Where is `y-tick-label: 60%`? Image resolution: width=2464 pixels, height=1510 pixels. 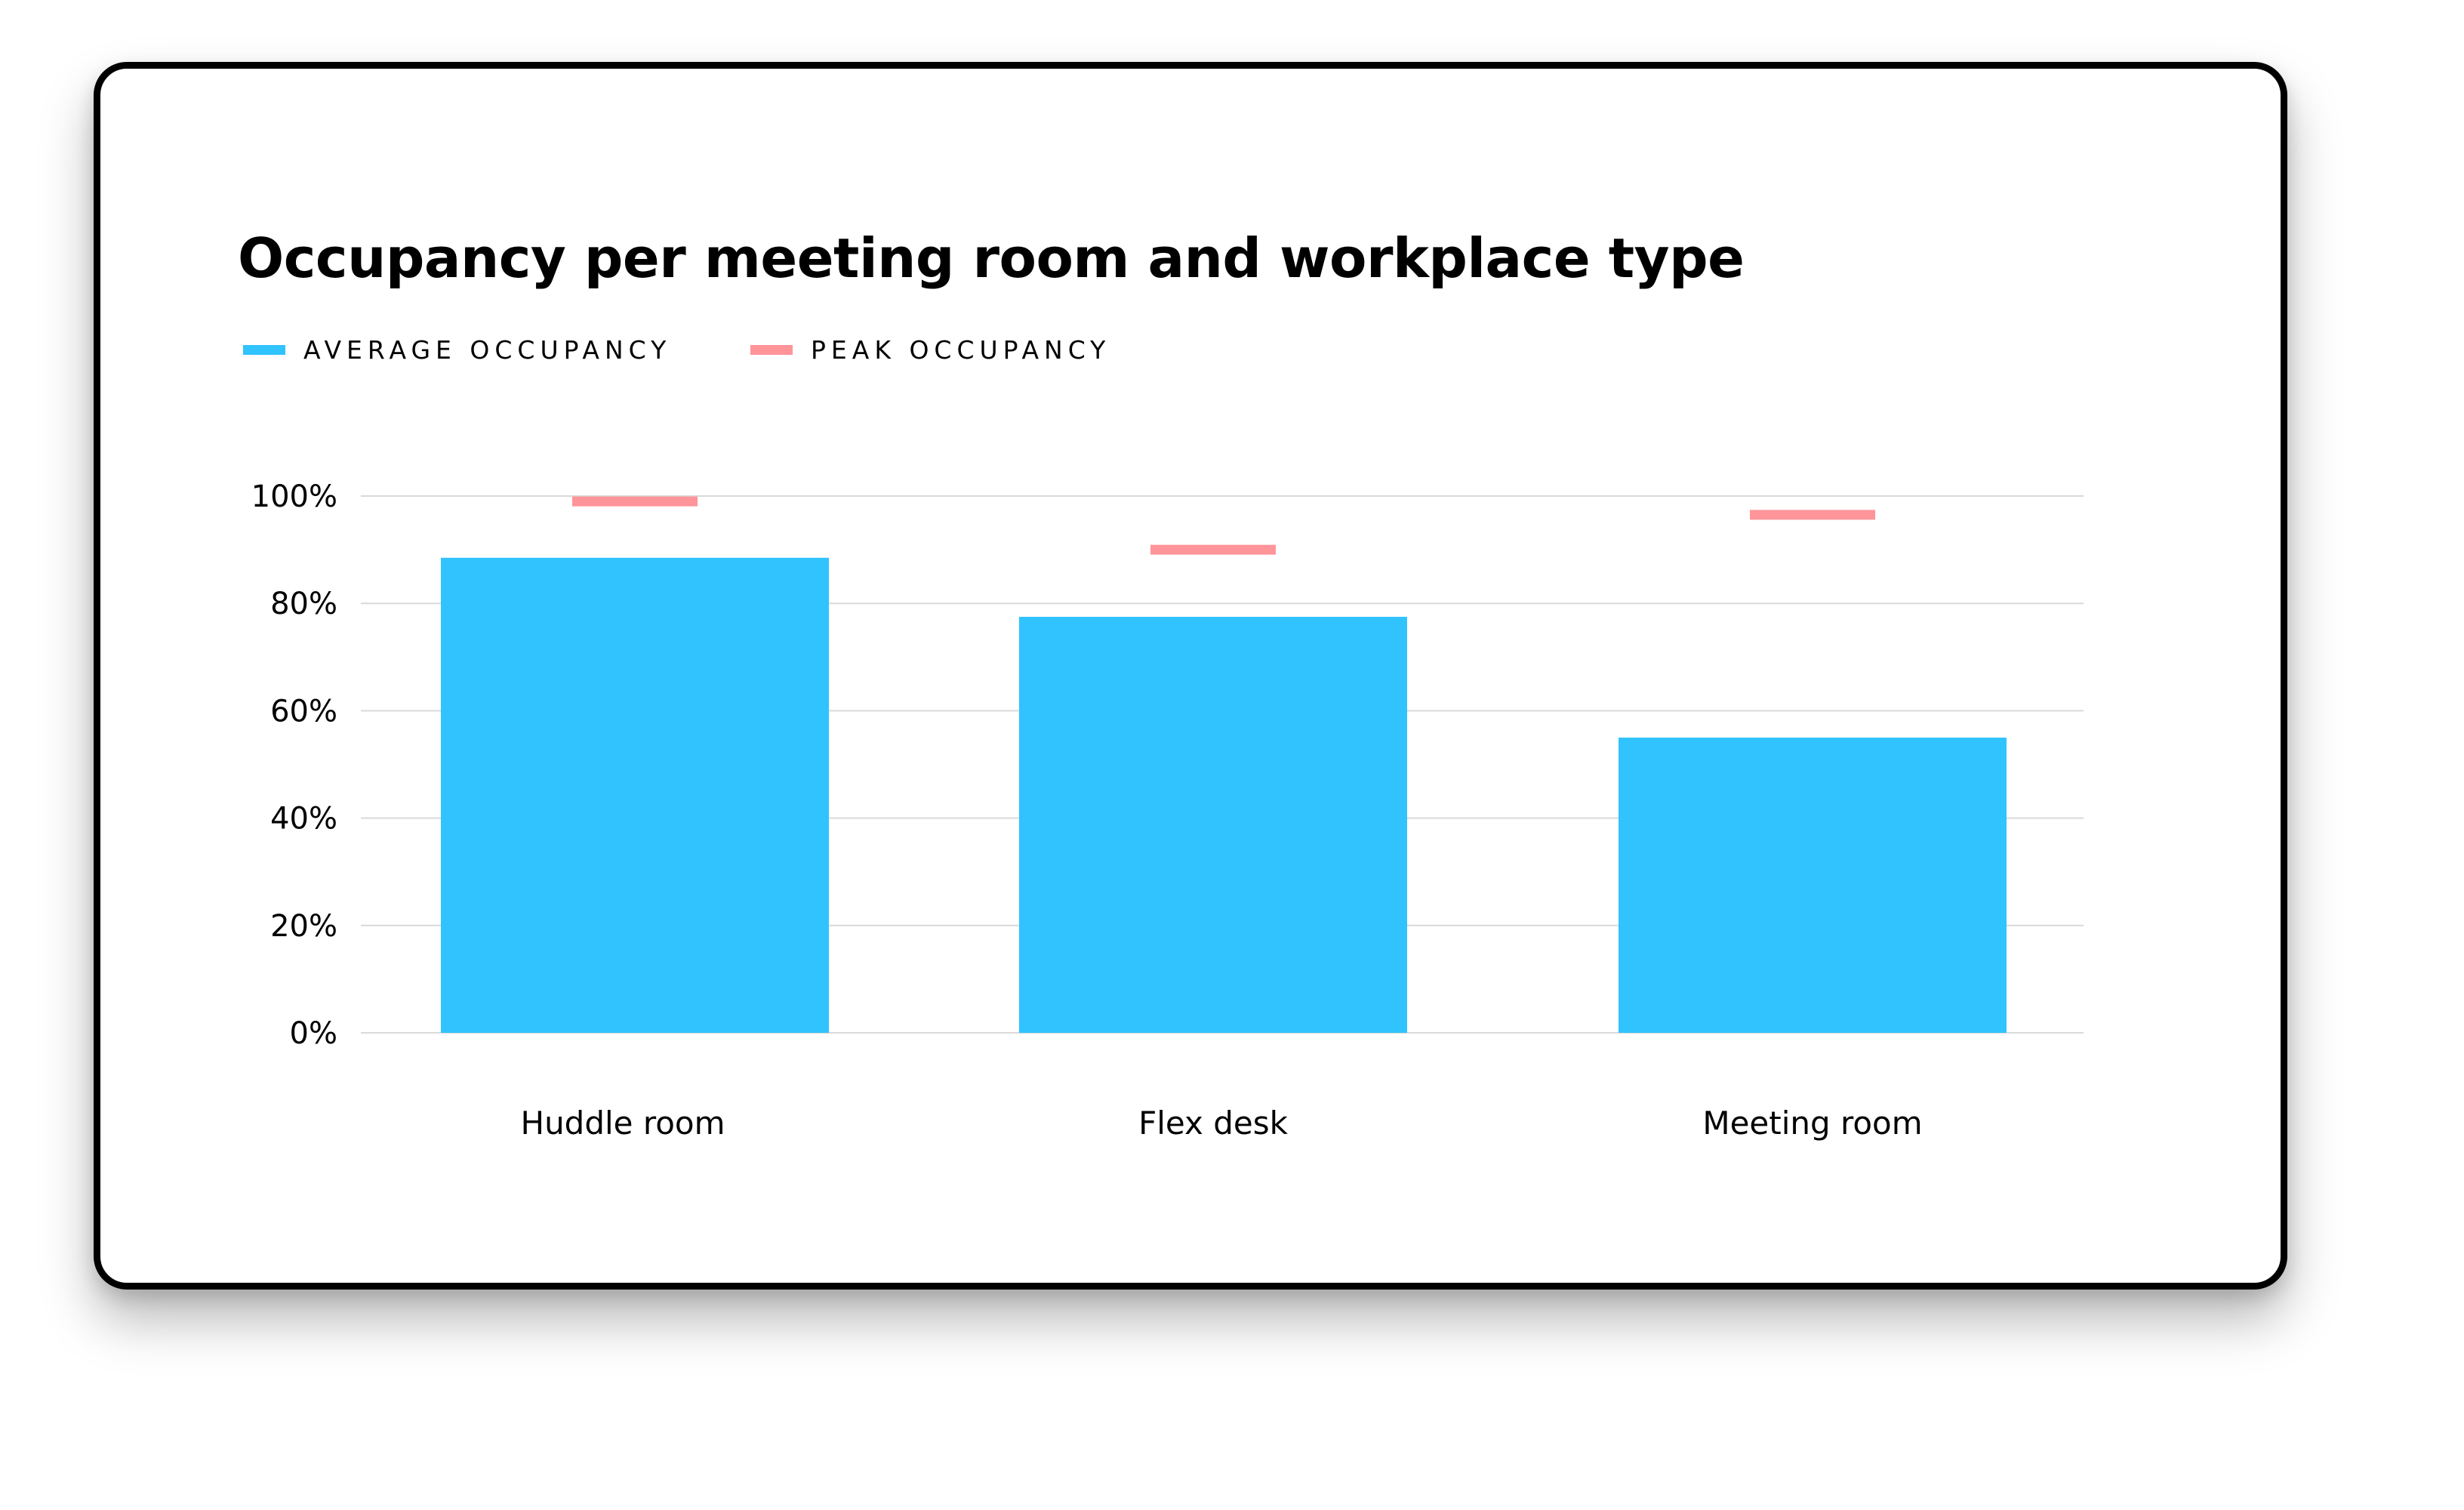
y-tick-label: 60% is located at coordinates (303, 711).